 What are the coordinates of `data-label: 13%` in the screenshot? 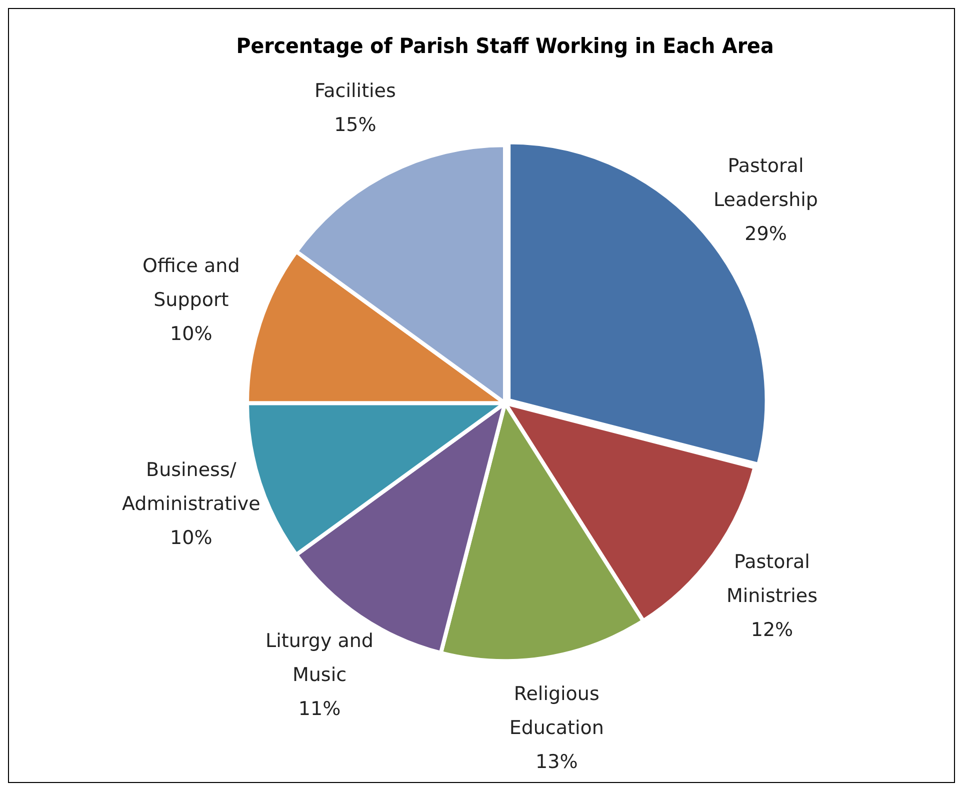 It's located at (557, 761).